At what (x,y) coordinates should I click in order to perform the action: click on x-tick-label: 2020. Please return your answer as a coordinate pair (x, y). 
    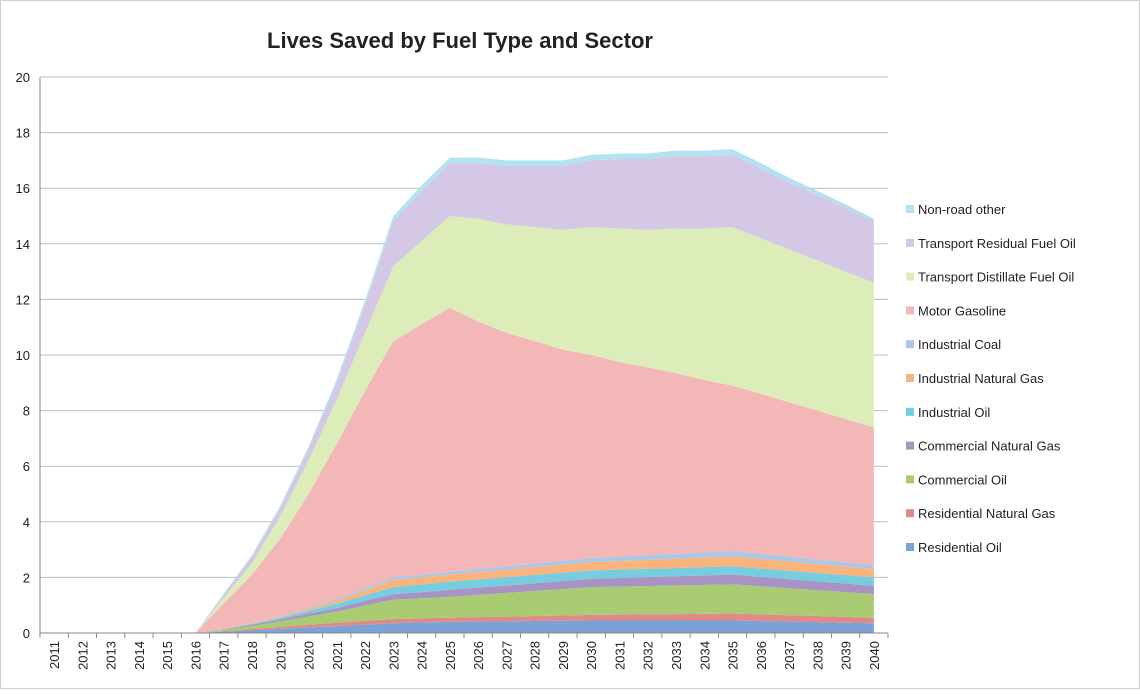
    Looking at the image, I should click on (309, 655).